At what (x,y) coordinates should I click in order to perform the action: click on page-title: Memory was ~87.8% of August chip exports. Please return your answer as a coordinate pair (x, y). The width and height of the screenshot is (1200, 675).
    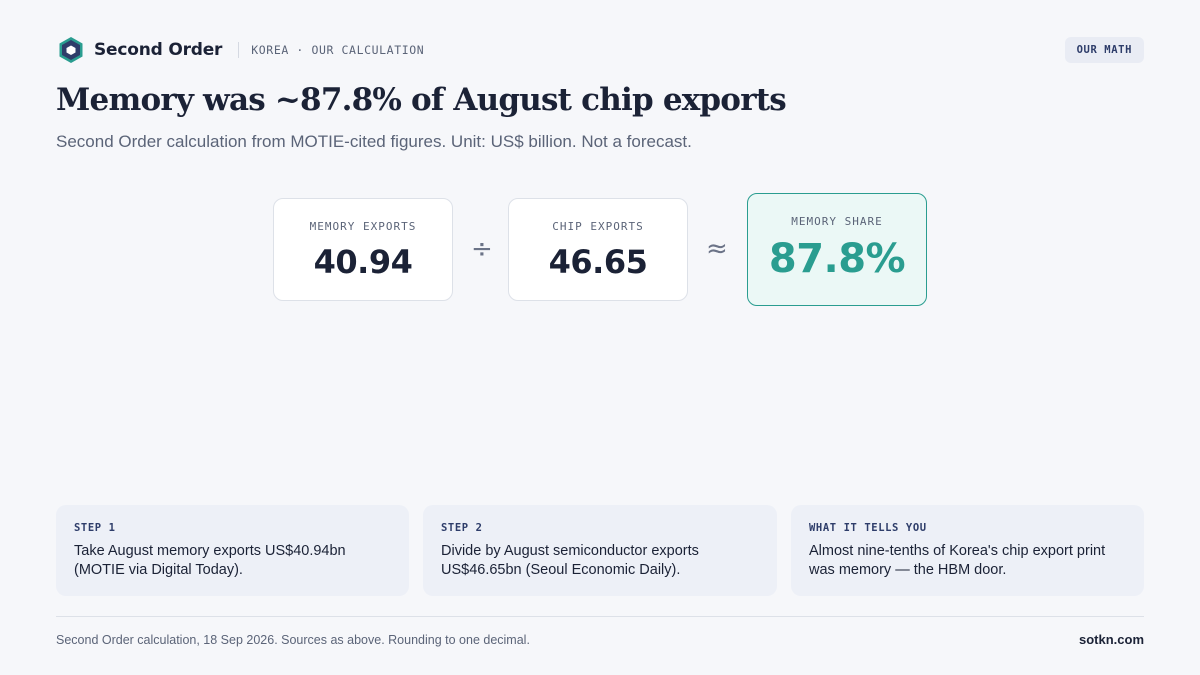
    Looking at the image, I should click on (421, 100).